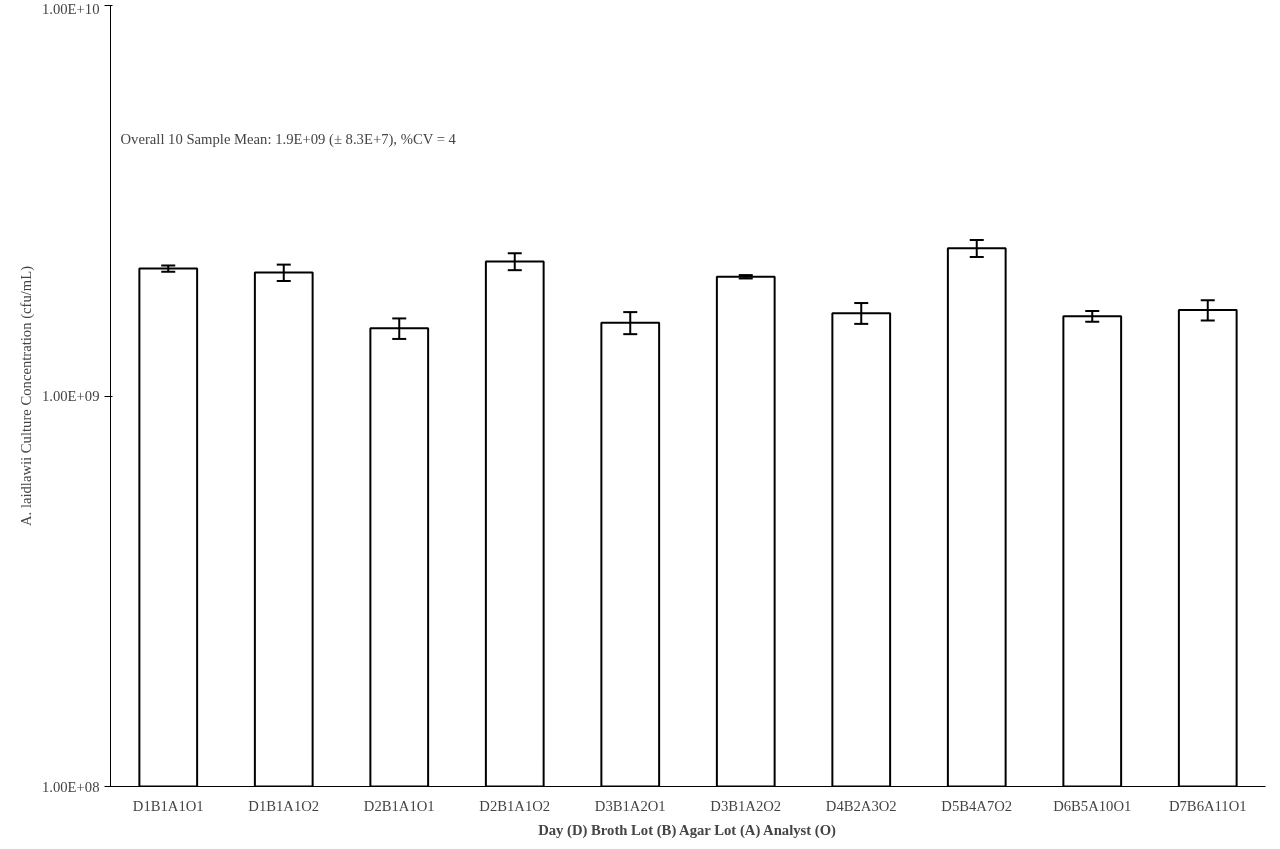 Image resolution: width=1280 pixels, height=849 pixels. Describe the element at coordinates (288, 139) in the screenshot. I see `annotation: Overall 10 Sample Mean: 1.9E+09 (± 8.3E+7), %CV = 4` at that location.